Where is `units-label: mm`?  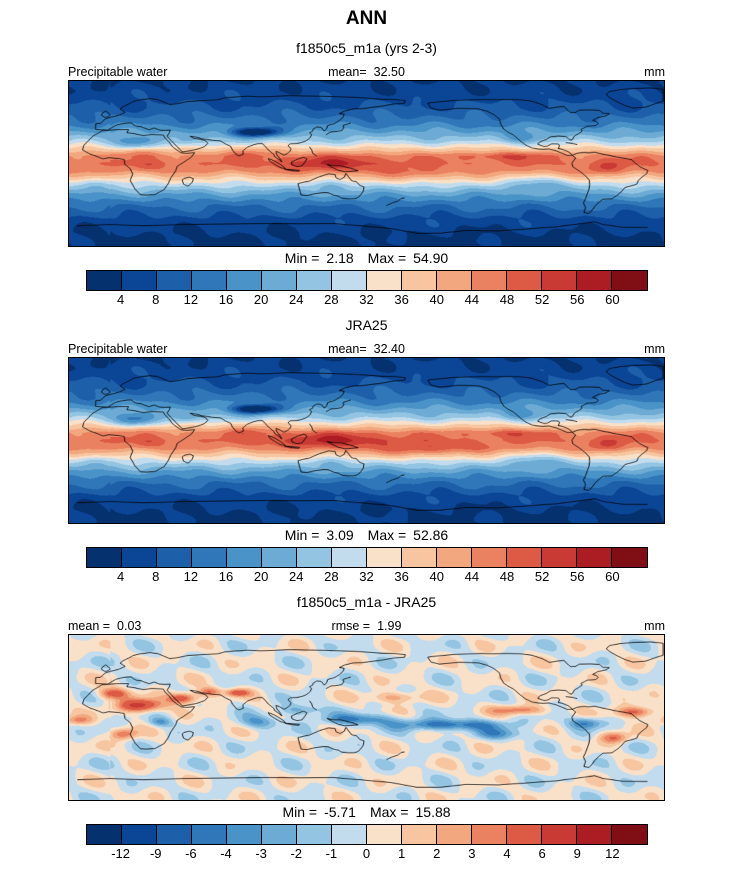
units-label: mm is located at coordinates (654, 626).